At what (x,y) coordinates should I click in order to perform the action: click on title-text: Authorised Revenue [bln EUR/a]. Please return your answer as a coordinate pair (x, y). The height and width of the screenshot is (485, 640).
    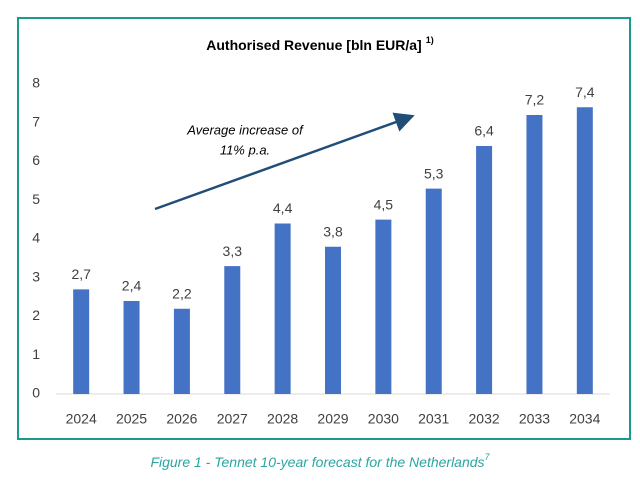
    Looking at the image, I should click on (313, 45).